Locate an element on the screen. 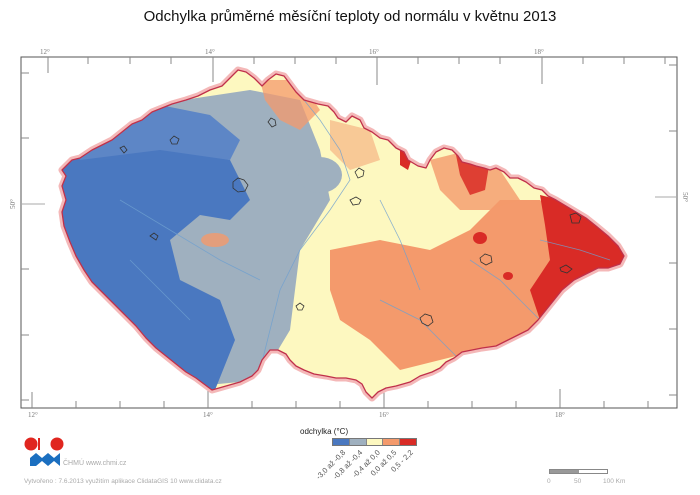  top-ticks is located at coordinates (356, 71).